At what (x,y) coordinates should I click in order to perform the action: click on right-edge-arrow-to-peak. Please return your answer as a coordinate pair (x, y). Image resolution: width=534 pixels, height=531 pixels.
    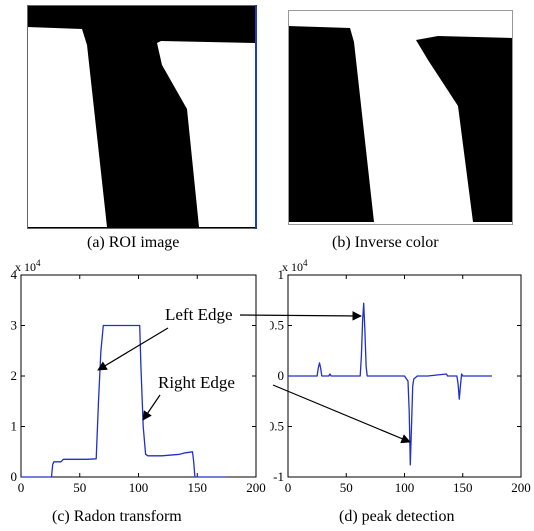
    Looking at the image, I should click on (341, 414).